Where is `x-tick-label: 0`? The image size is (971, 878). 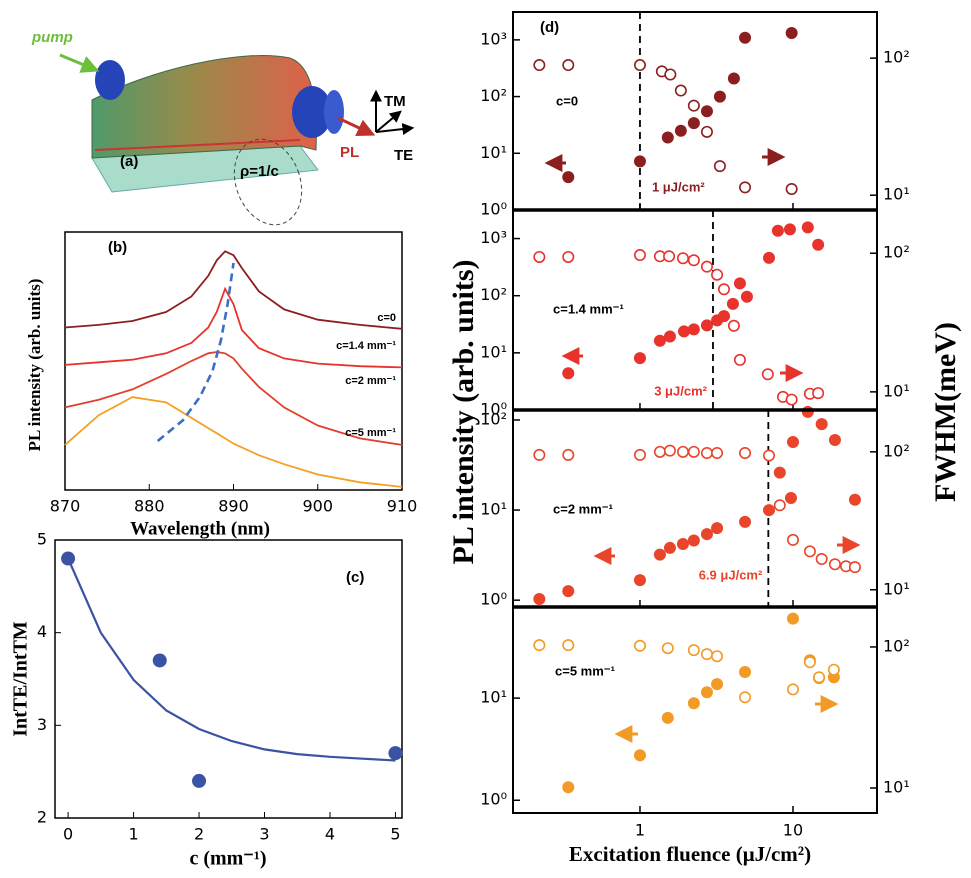 x-tick-label: 0 is located at coordinates (68, 834).